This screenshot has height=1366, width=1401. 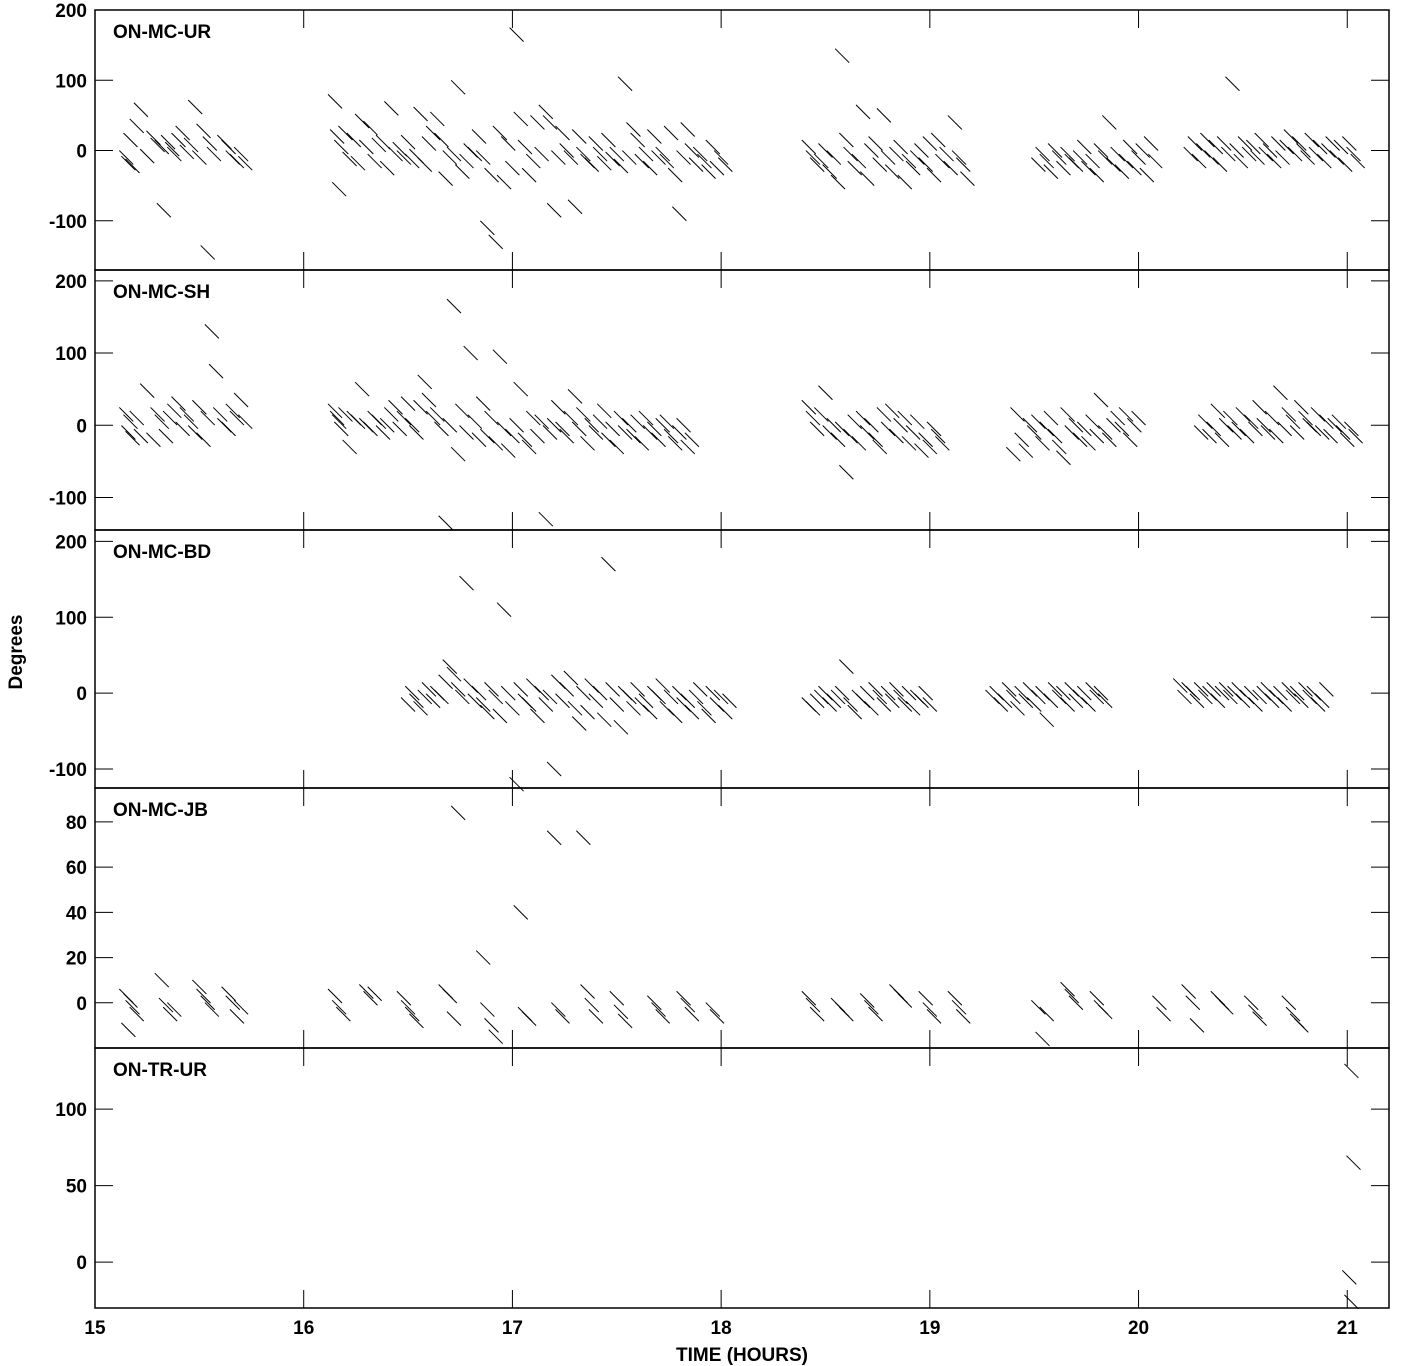 What do you see at coordinates (81, 1004) in the screenshot?
I see `y-tick-label: 0` at bounding box center [81, 1004].